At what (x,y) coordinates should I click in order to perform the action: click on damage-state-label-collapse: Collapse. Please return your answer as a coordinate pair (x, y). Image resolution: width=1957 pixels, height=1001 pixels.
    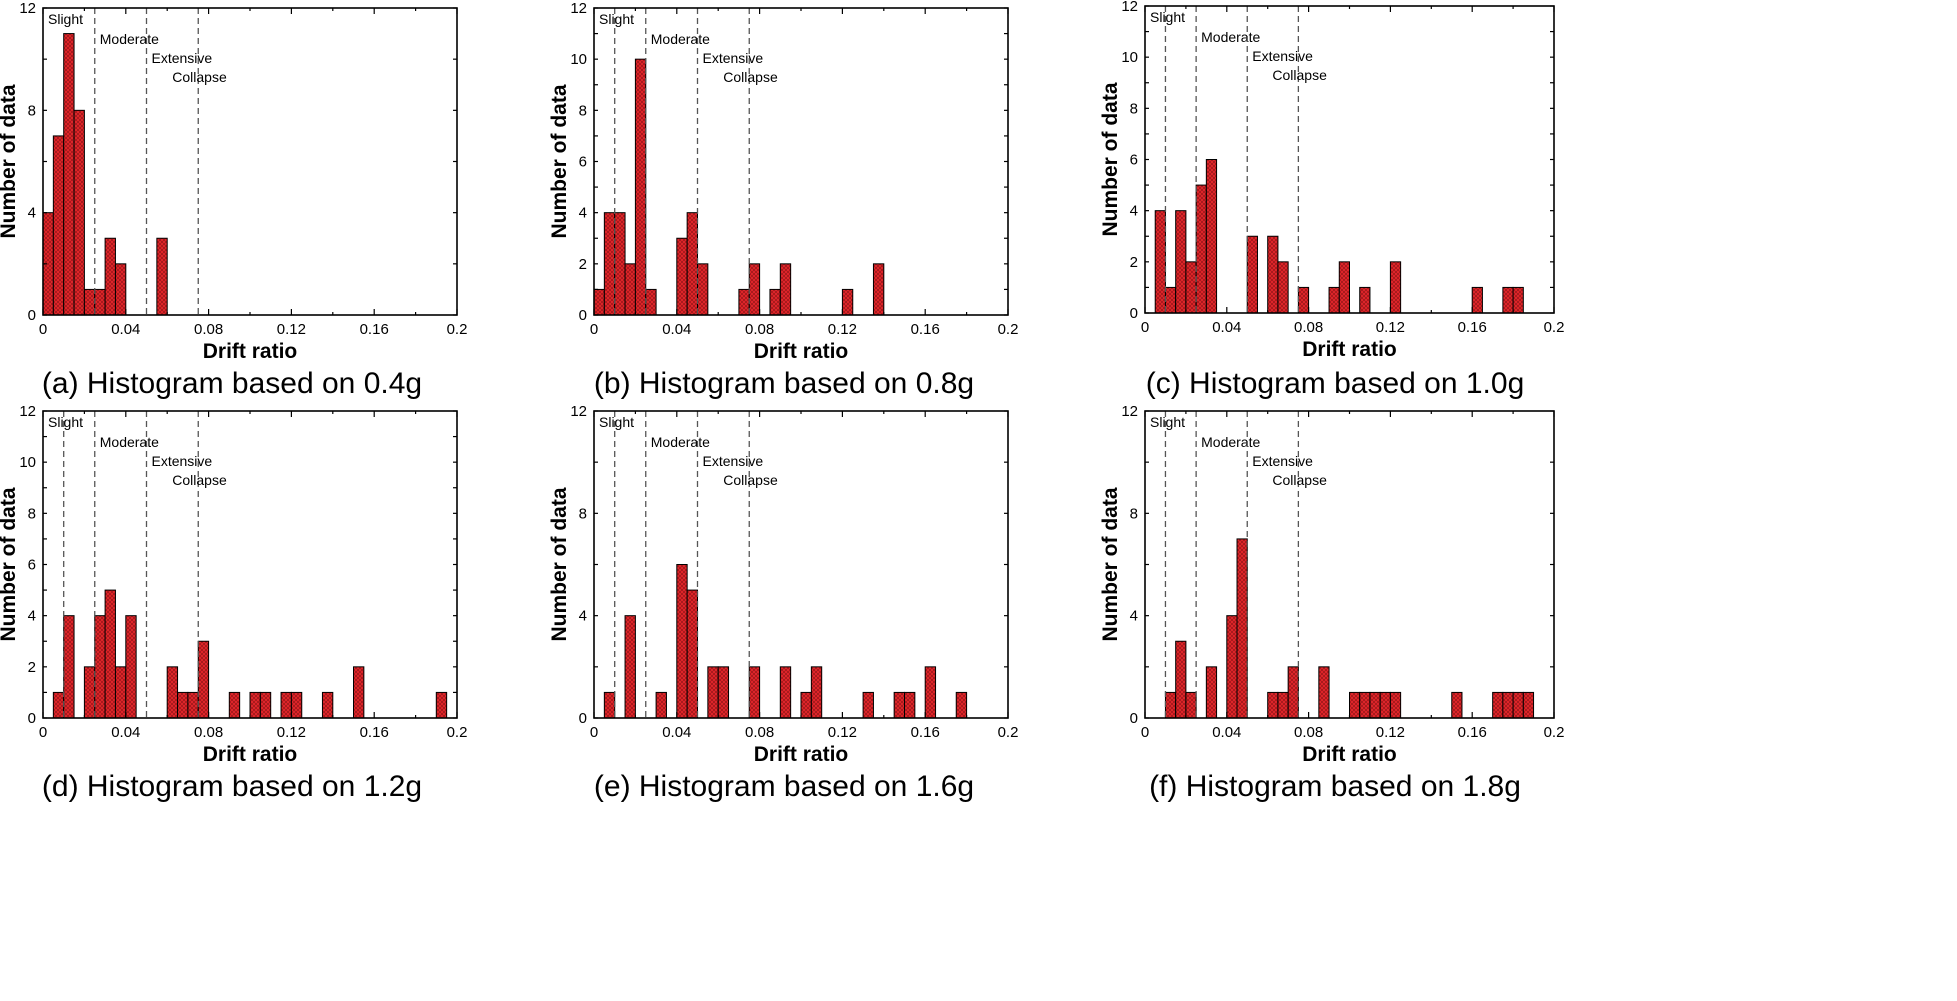
    Looking at the image, I should click on (1299, 75).